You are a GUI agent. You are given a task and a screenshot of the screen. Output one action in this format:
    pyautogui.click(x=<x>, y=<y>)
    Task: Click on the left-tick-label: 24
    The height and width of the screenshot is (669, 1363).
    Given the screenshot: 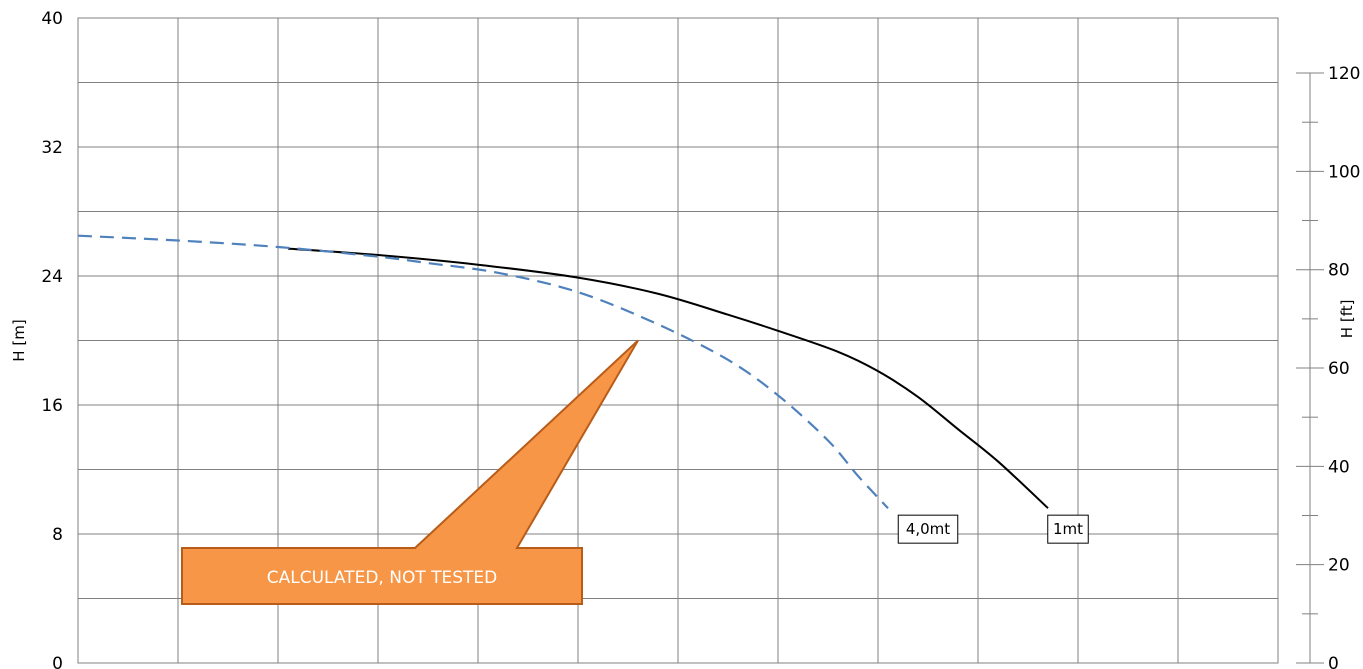 What is the action you would take?
    pyautogui.click(x=52, y=277)
    